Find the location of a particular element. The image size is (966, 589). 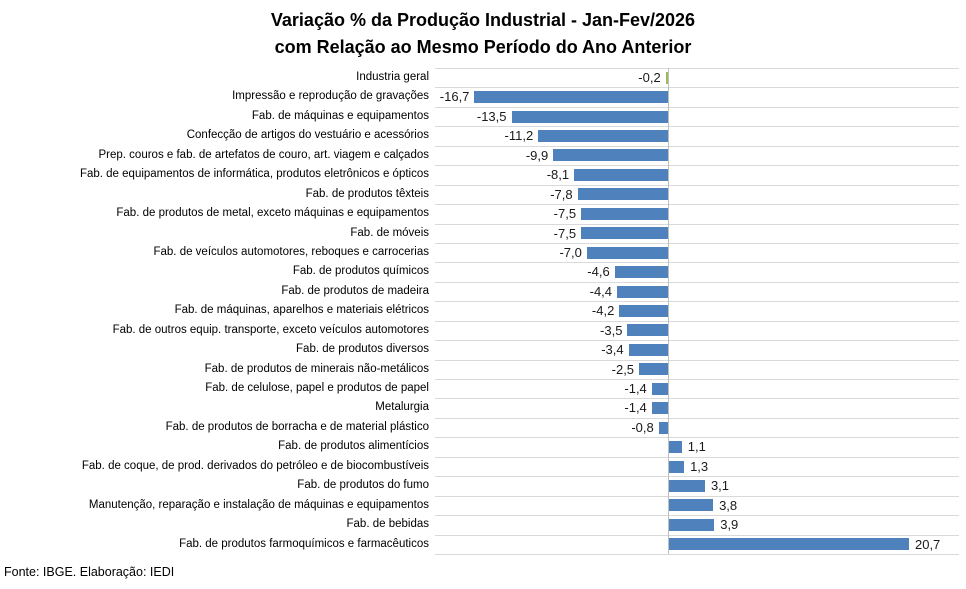

value-label: -4,6 is located at coordinates (598, 272).